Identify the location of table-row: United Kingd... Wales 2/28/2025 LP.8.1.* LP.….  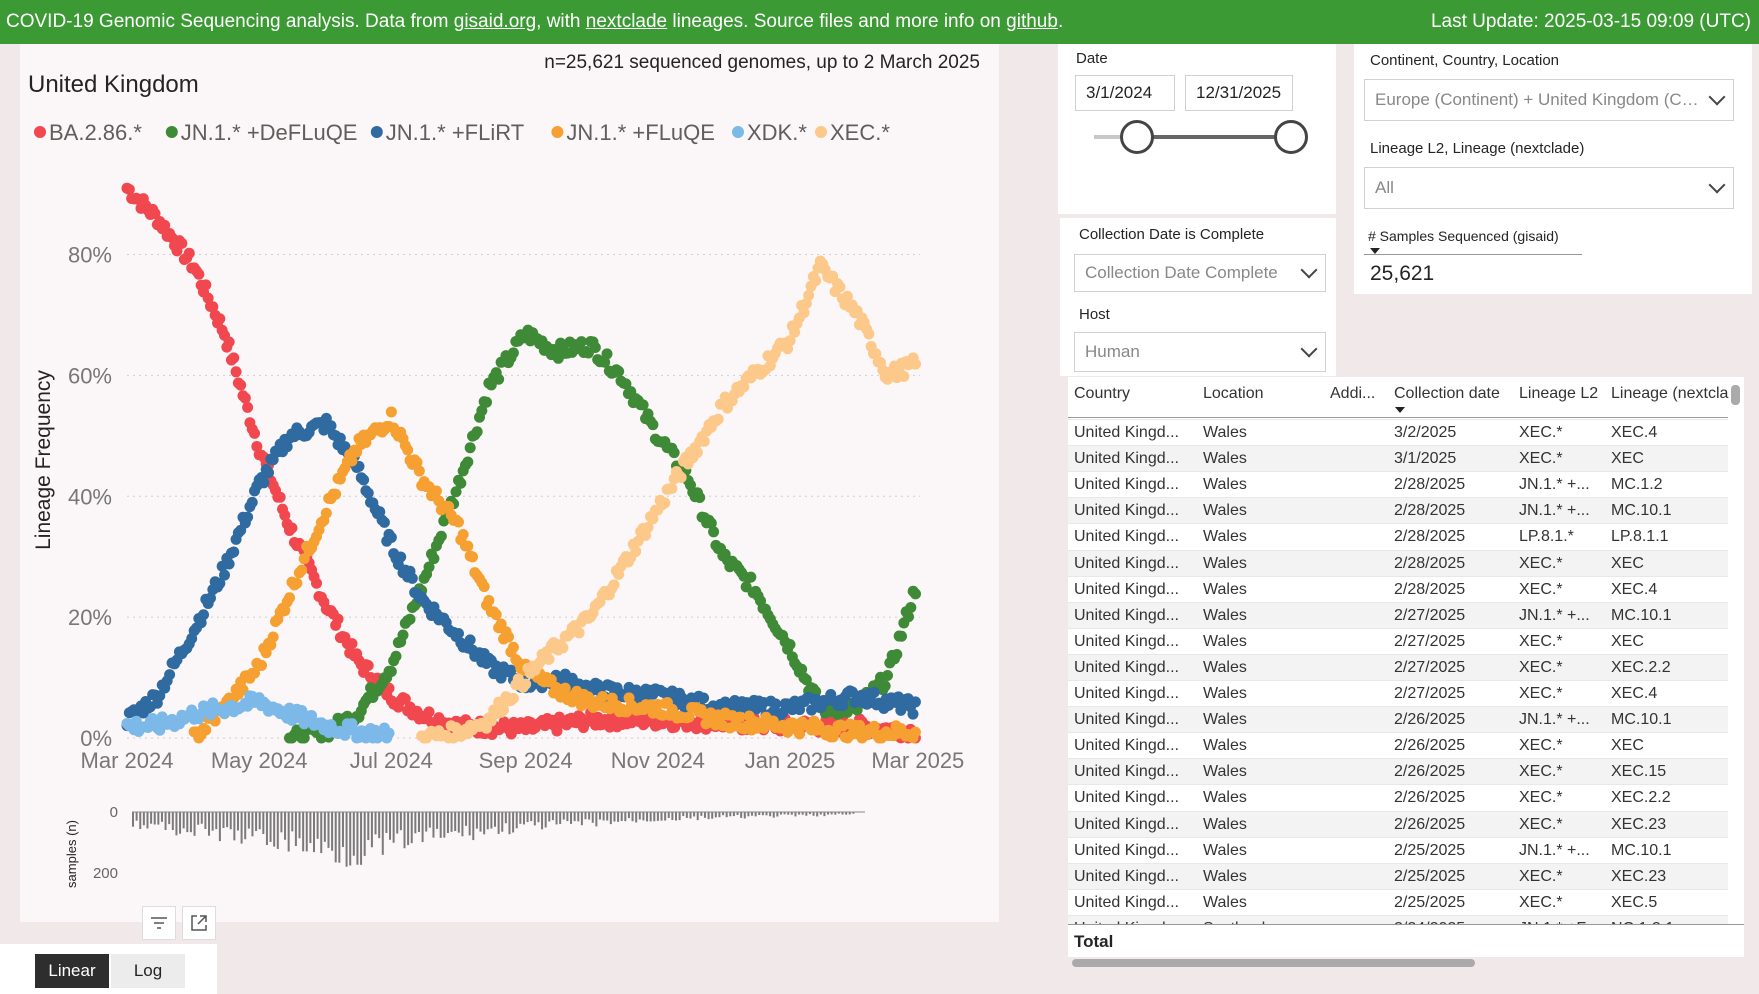
(1398, 536).